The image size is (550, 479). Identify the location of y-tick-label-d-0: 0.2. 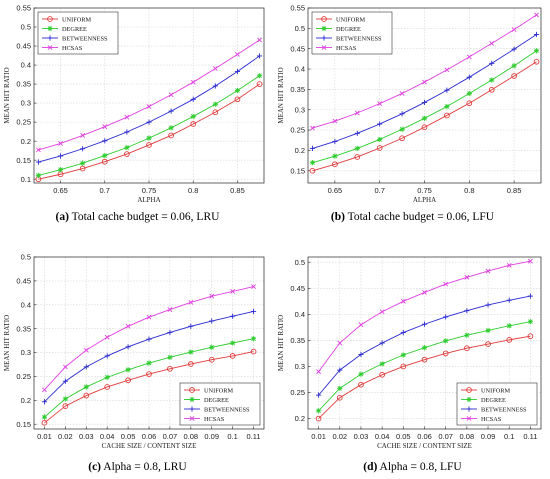
(300, 418).